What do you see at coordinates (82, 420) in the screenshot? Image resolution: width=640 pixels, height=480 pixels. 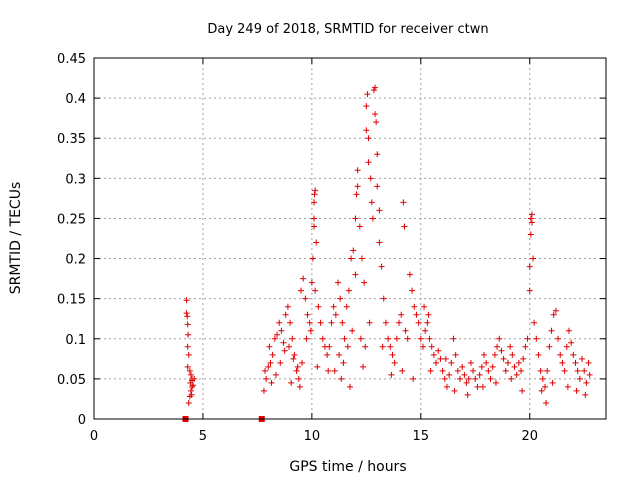 I see `y-tick-label: 0` at bounding box center [82, 420].